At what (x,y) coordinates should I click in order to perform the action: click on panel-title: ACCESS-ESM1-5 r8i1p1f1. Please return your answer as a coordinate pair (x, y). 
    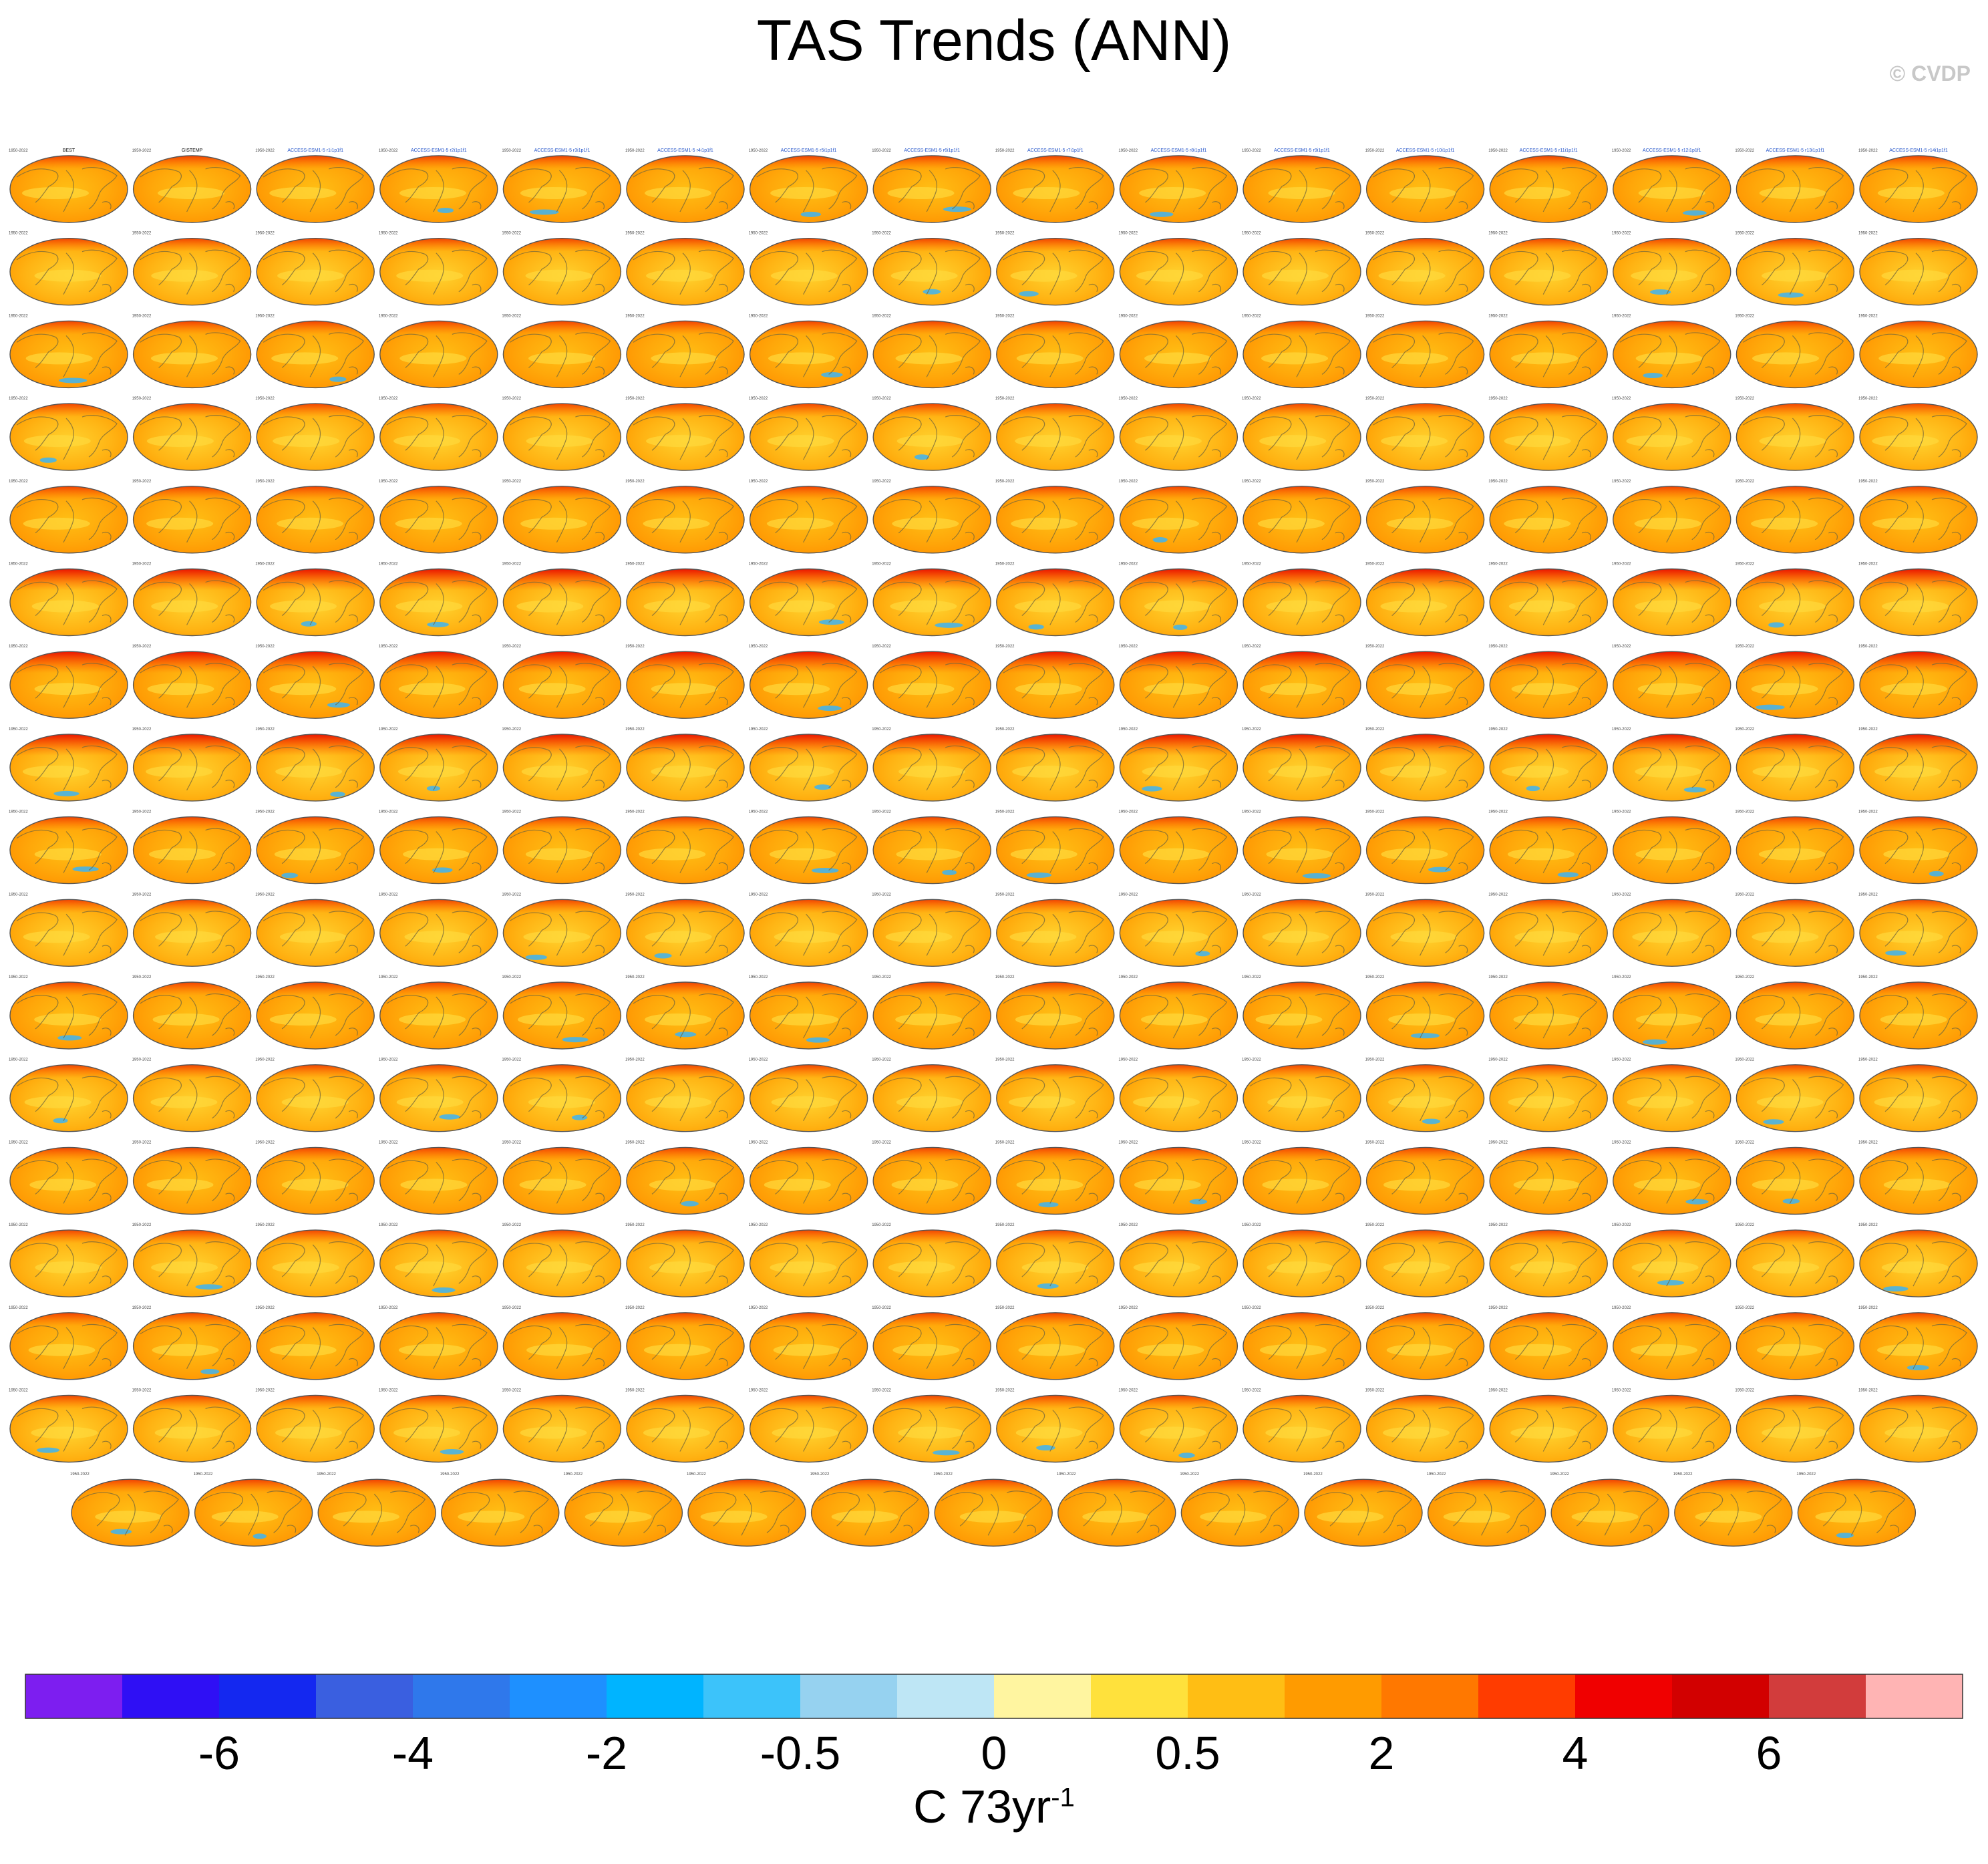
    Looking at the image, I should click on (1179, 150).